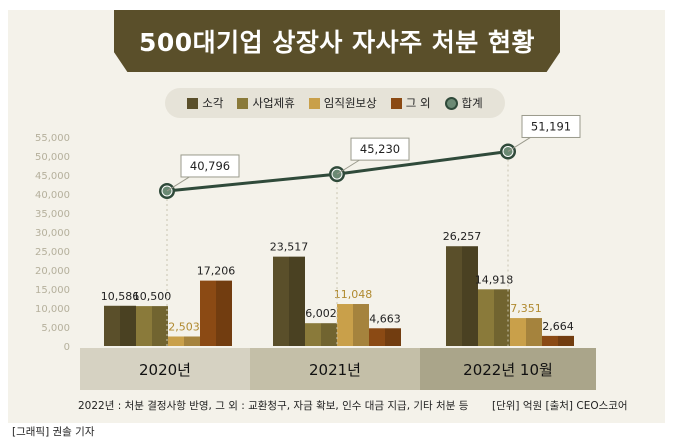 The width and height of the screenshot is (673, 441). Describe the element at coordinates (350, 103) in the screenshot. I see `legend-label: 임직원보상` at that location.